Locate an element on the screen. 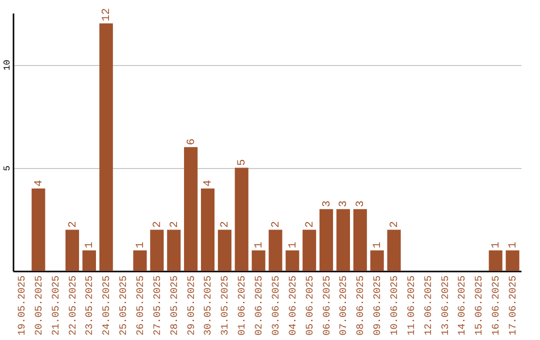 This screenshot has height=340, width=540. x-tick-label: 02.06.2025 is located at coordinates (260, 306).